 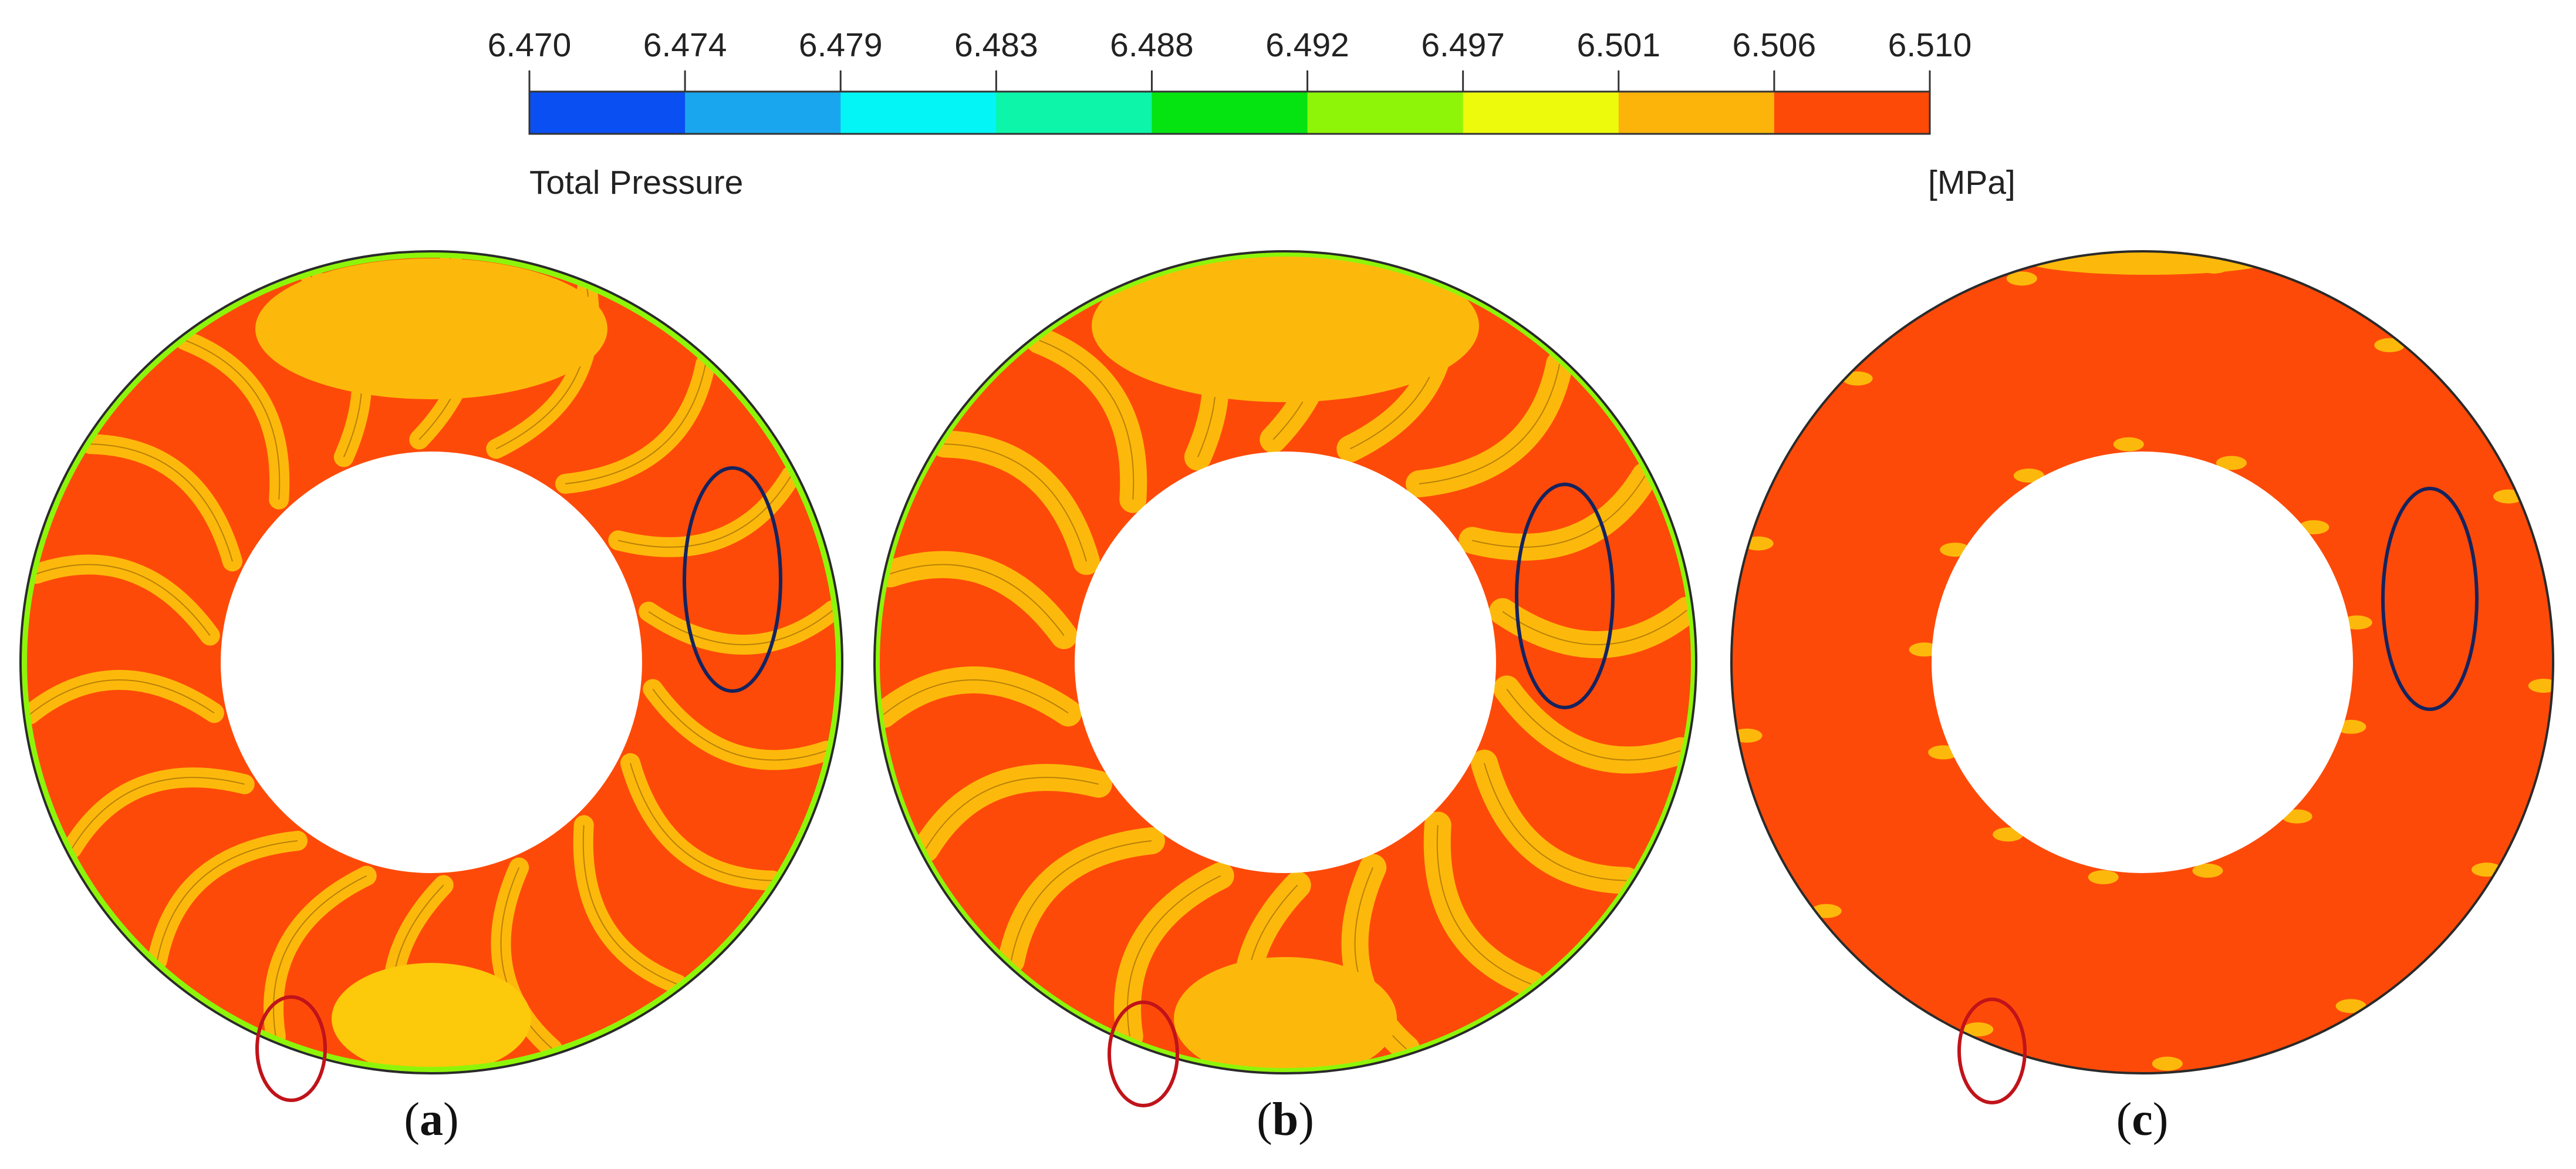 What do you see at coordinates (1774, 45) in the screenshot?
I see `colorbar-tick-label: 6.506` at bounding box center [1774, 45].